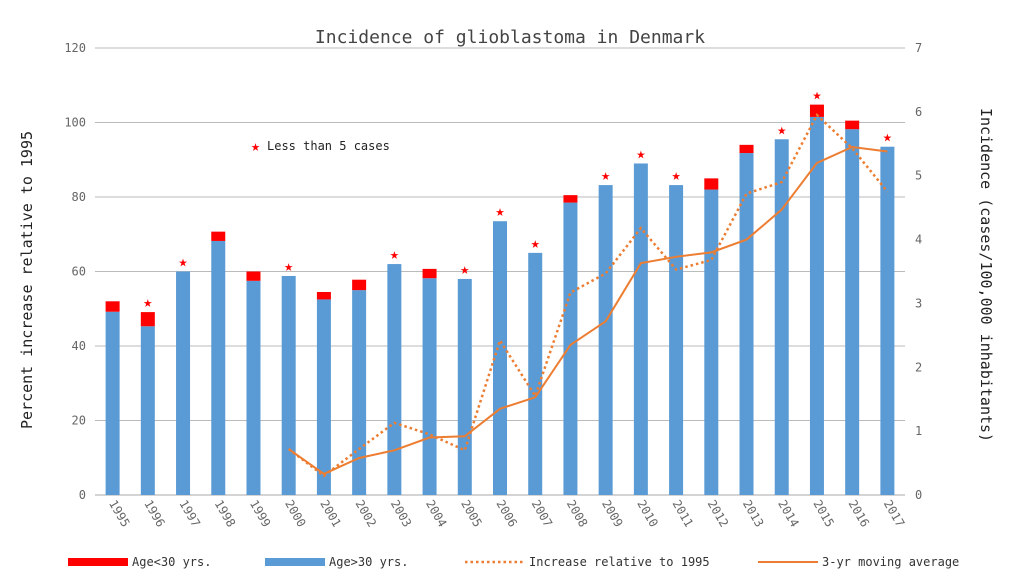 The image size is (1019, 588). What do you see at coordinates (154, 514) in the screenshot?
I see `x-tick-label: 1996` at bounding box center [154, 514].